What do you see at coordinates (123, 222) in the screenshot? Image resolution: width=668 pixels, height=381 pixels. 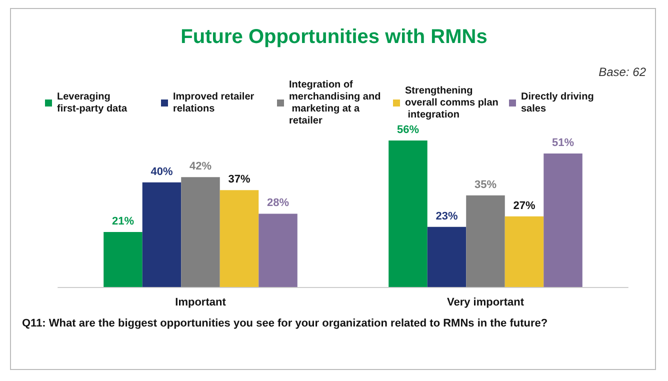 I see `data-label: 21%` at bounding box center [123, 222].